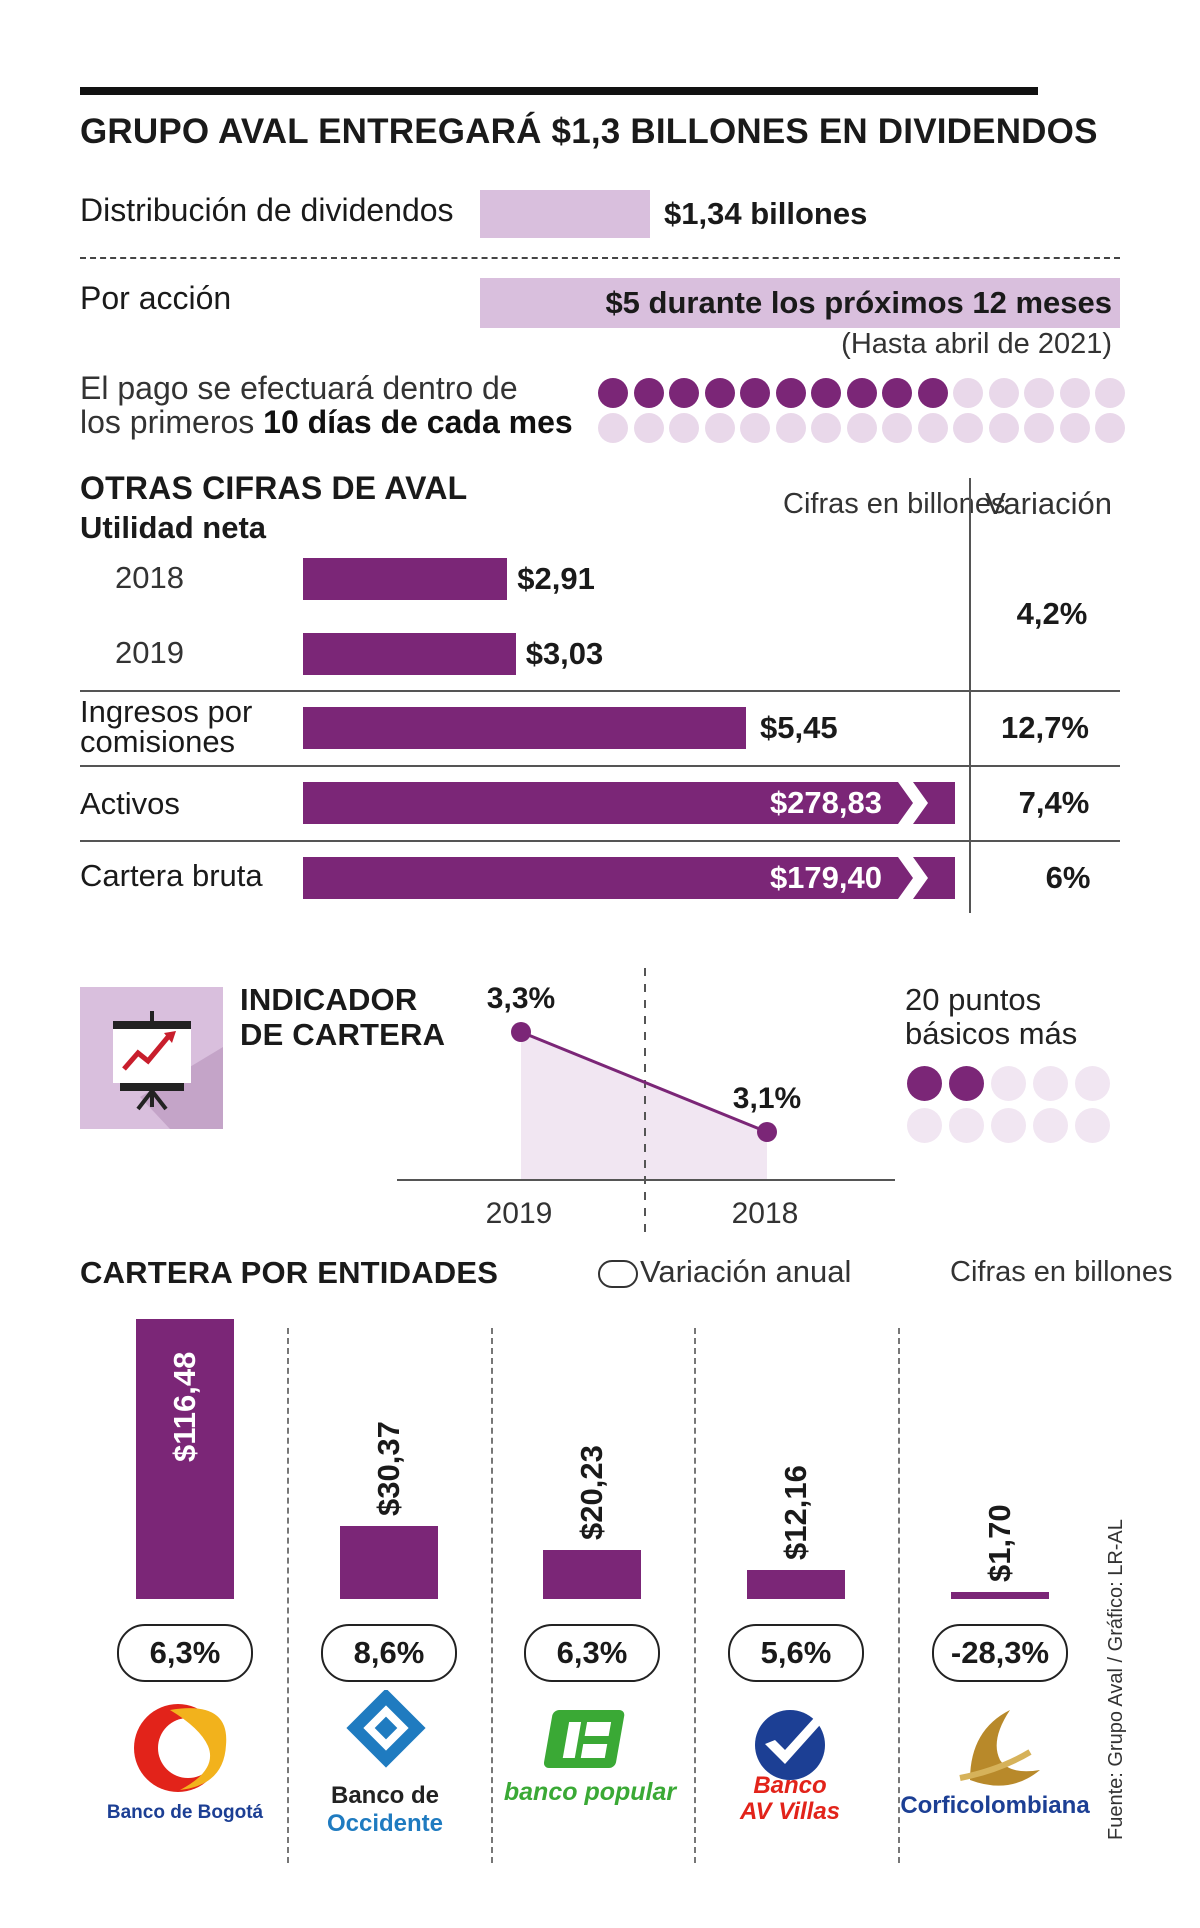  I want to click on ingresos-variation: 12,7%, so click(1045, 727).